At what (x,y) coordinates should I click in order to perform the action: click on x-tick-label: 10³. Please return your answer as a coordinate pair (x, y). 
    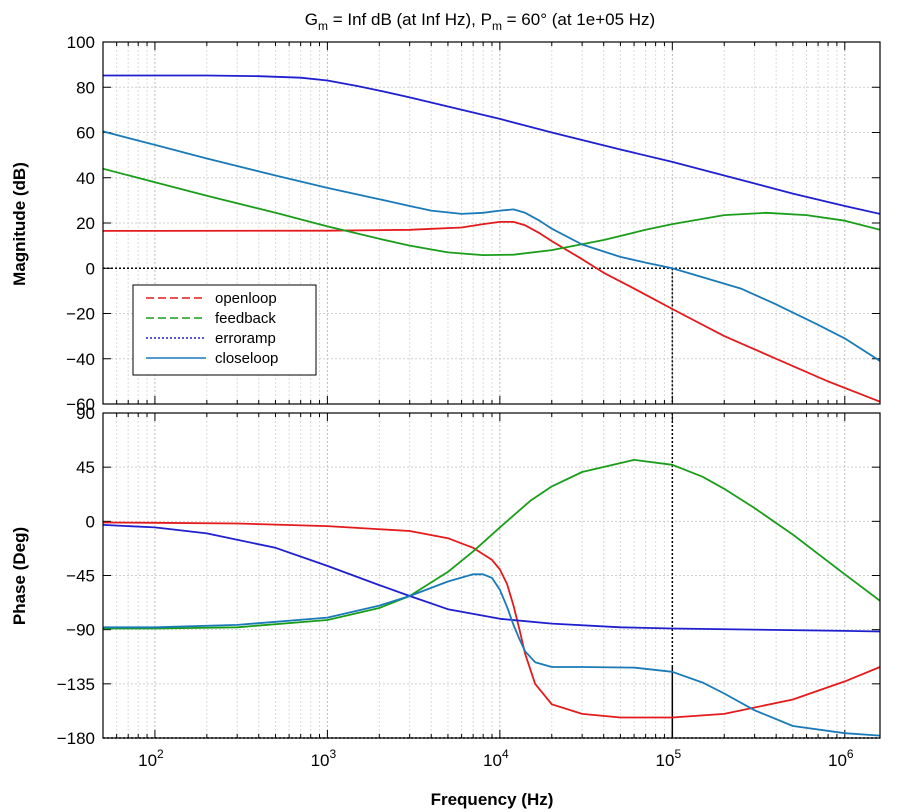
    Looking at the image, I should click on (324, 758).